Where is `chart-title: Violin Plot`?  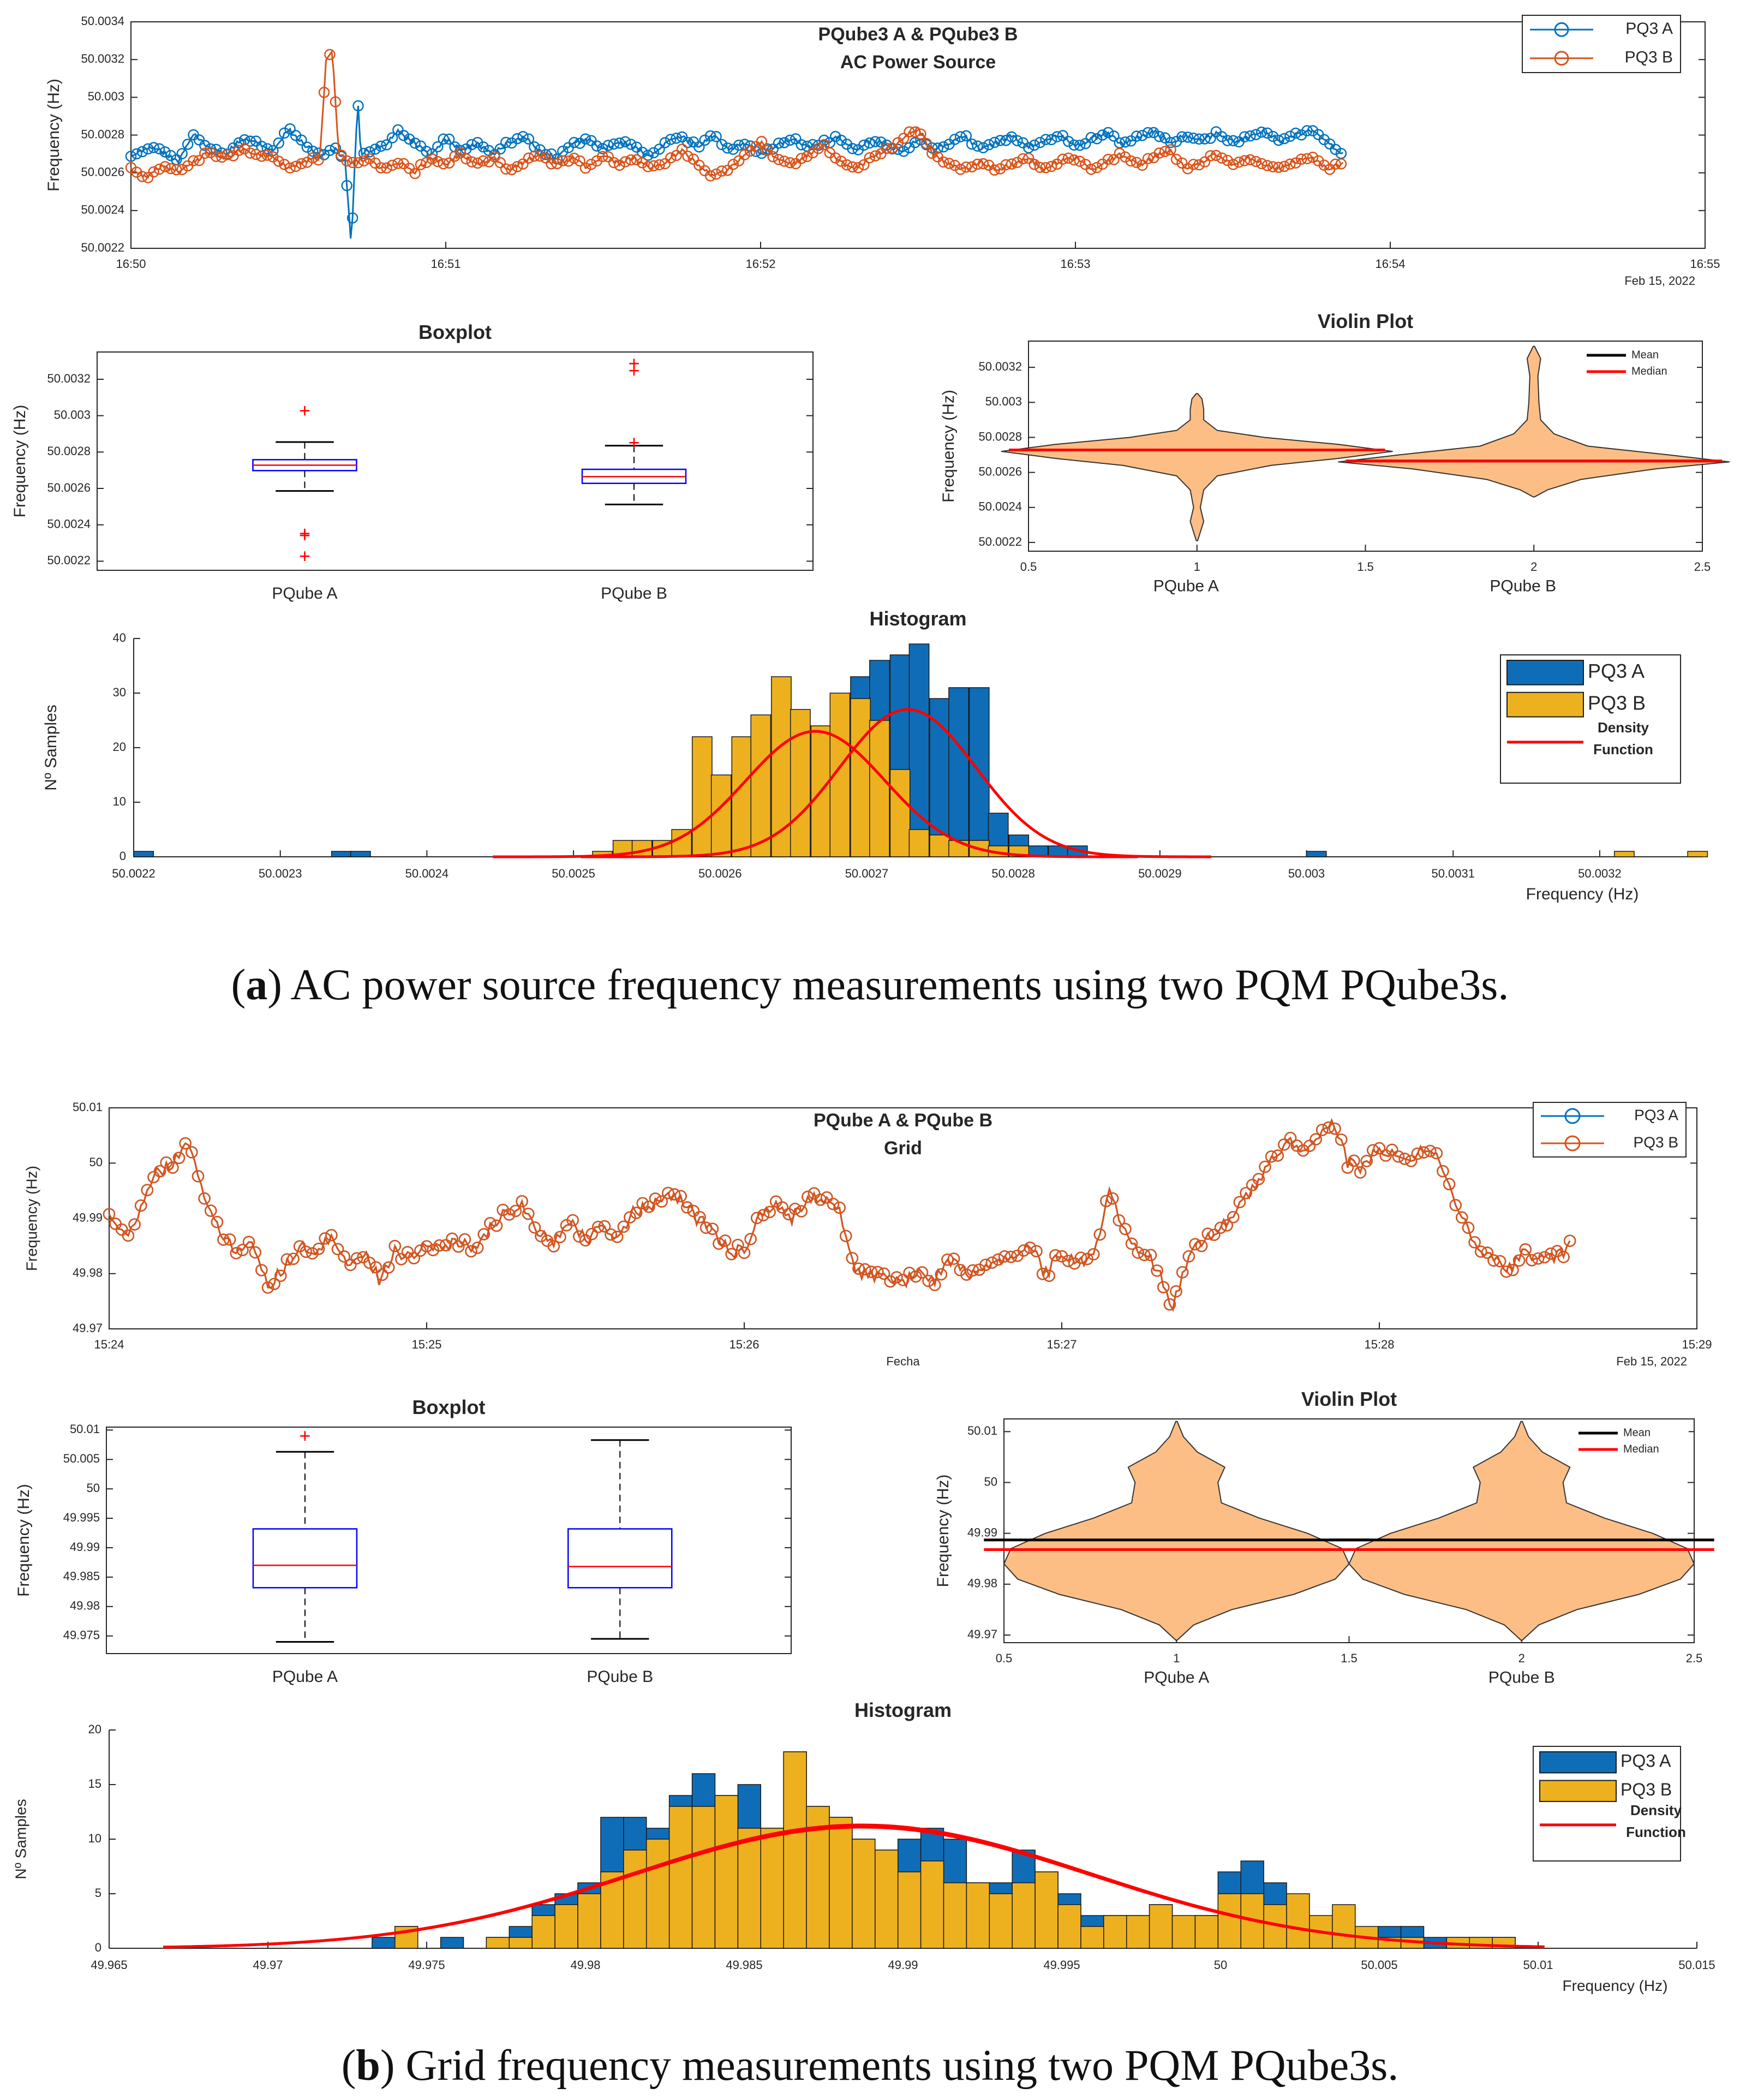 chart-title: Violin Plot is located at coordinates (1349, 1399).